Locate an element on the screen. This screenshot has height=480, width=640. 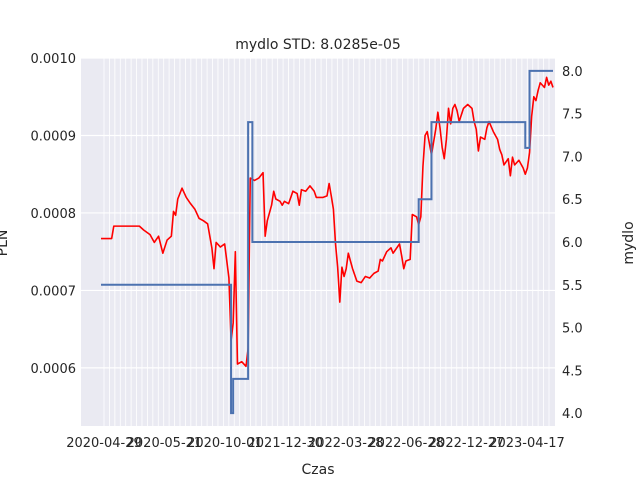
chart-title: mydlo STD: 8.0285e-05 is located at coordinates (318, 45).